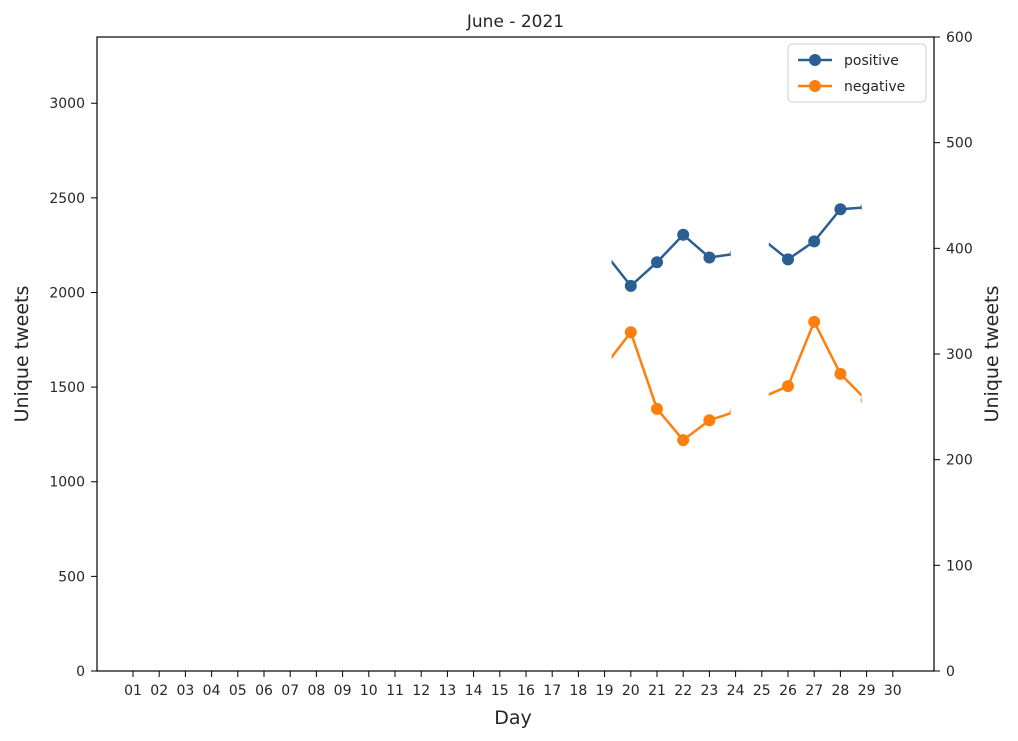 This screenshot has width=1018, height=741. I want to click on x-tick-label: 17, so click(552, 691).